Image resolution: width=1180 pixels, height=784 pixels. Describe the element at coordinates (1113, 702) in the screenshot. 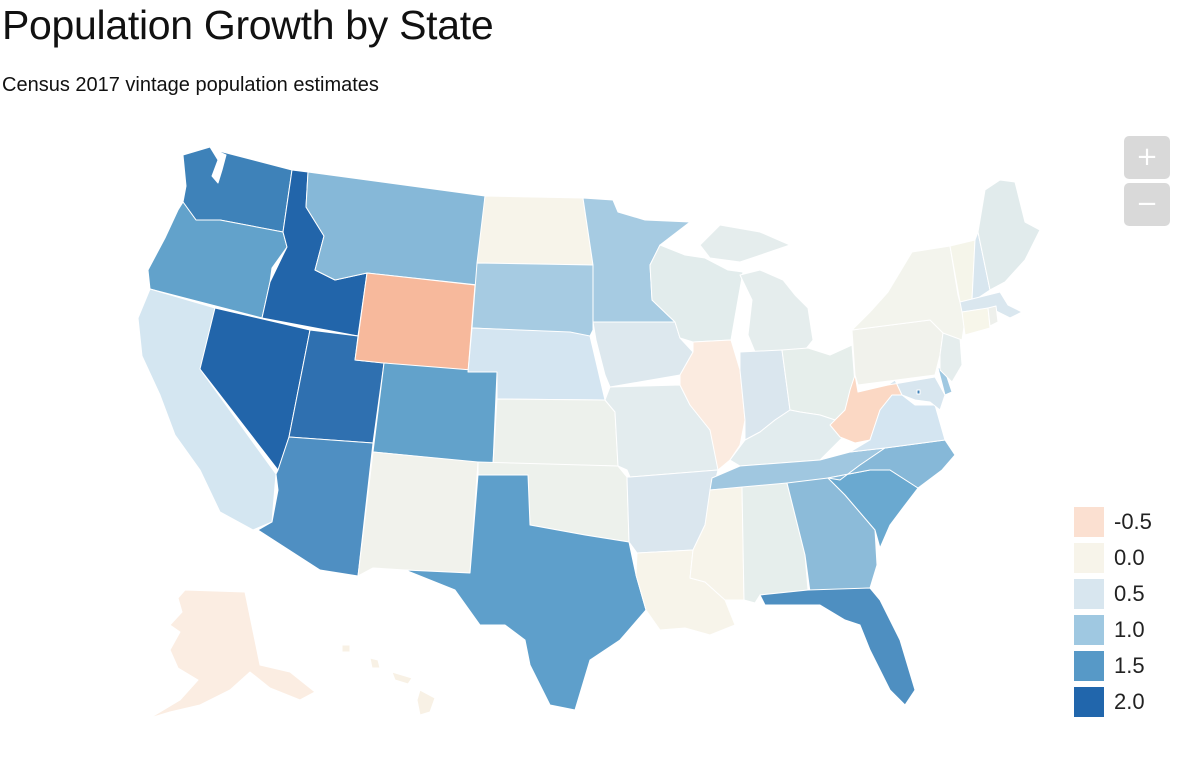

I see `legend-item: 2.0` at that location.